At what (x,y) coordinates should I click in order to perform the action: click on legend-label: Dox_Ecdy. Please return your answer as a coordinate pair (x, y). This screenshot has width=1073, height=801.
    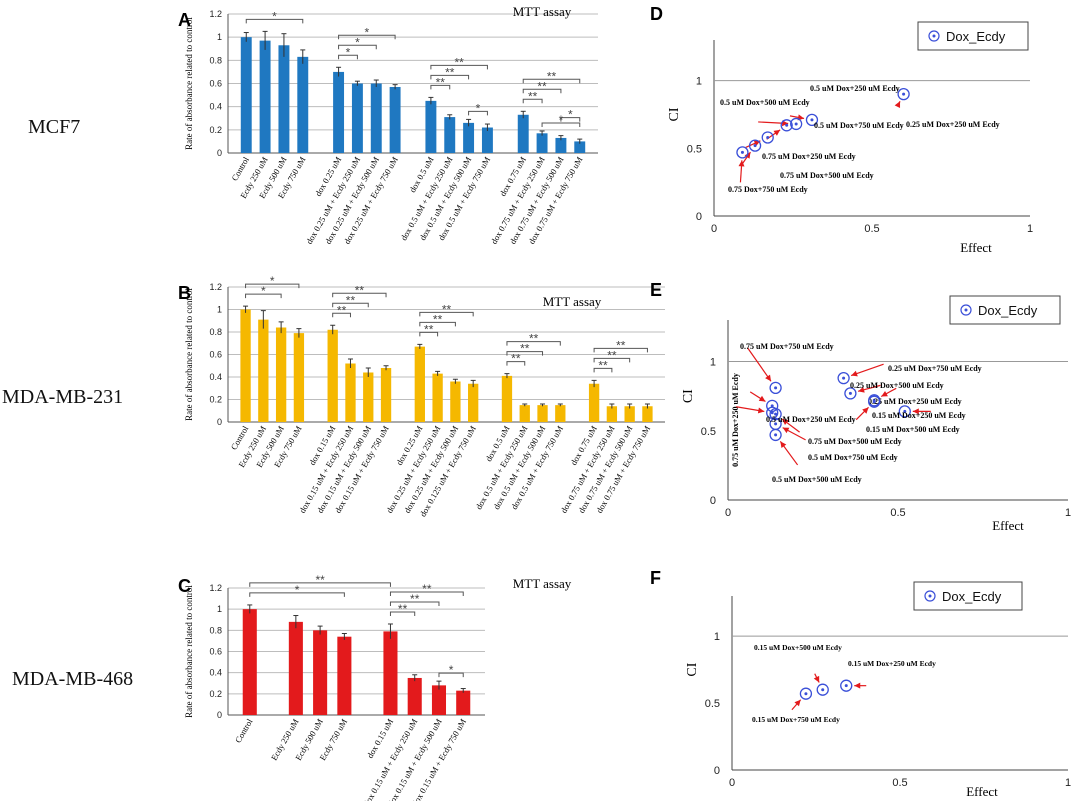
    Looking at the image, I should click on (972, 596).